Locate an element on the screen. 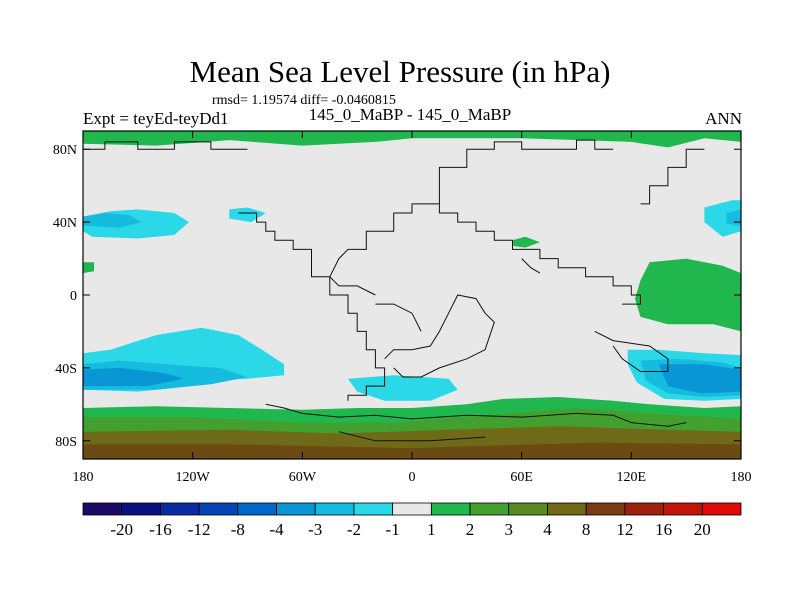  lat-tick-label: 80S is located at coordinates (66, 442).